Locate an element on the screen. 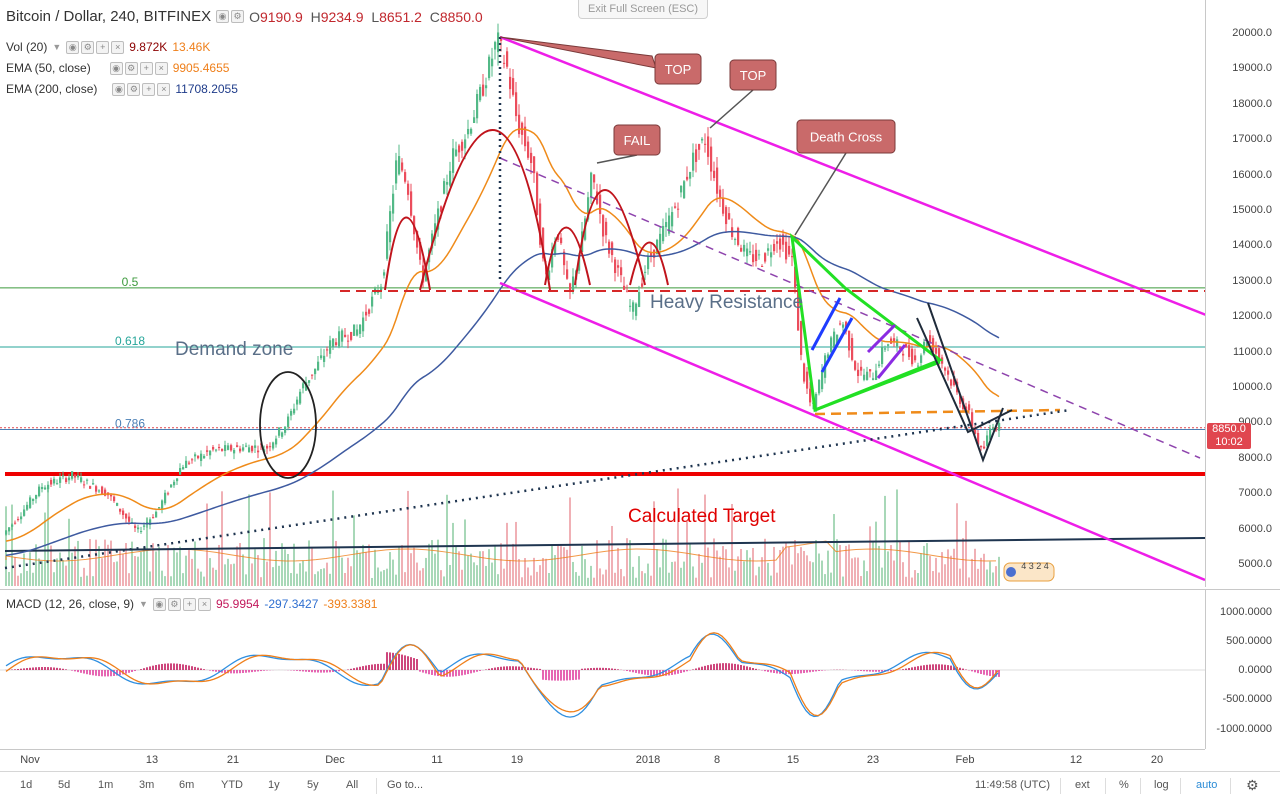 The width and height of the screenshot is (1280, 800). time-axis-tick: 15 is located at coordinates (793, 760).